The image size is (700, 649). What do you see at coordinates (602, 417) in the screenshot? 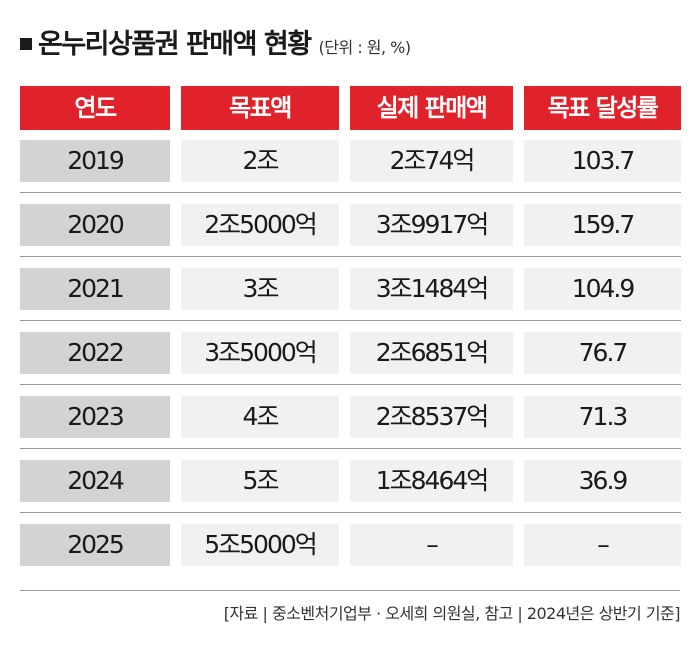
I see `table-cell: 71.3` at bounding box center [602, 417].